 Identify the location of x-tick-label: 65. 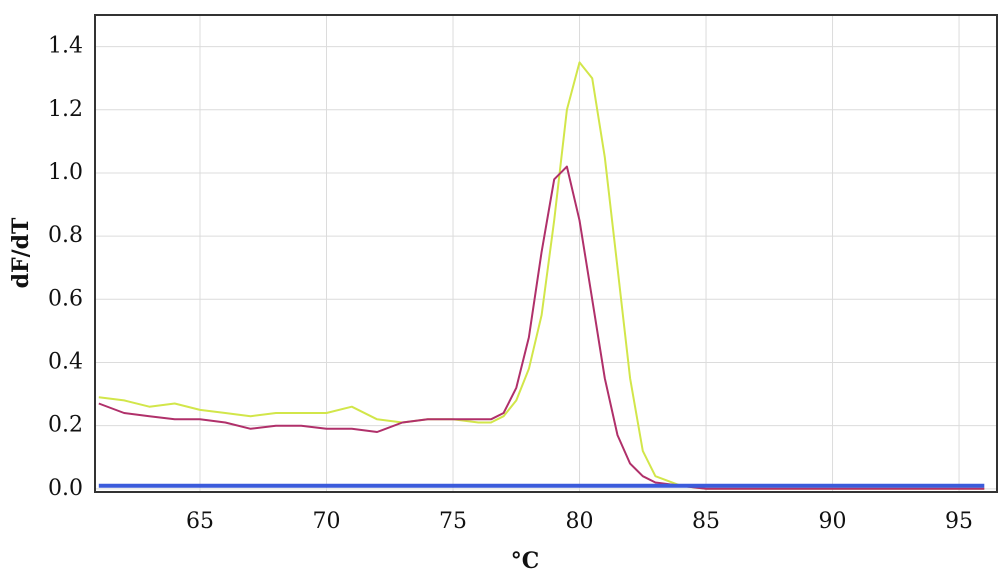
(200, 521).